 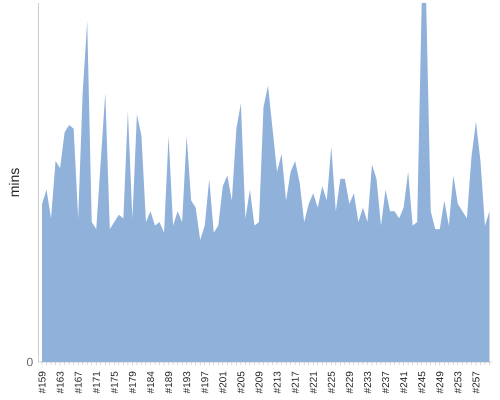 What do you see at coordinates (404, 383) in the screenshot?
I see `x-tick-label: #241` at bounding box center [404, 383].